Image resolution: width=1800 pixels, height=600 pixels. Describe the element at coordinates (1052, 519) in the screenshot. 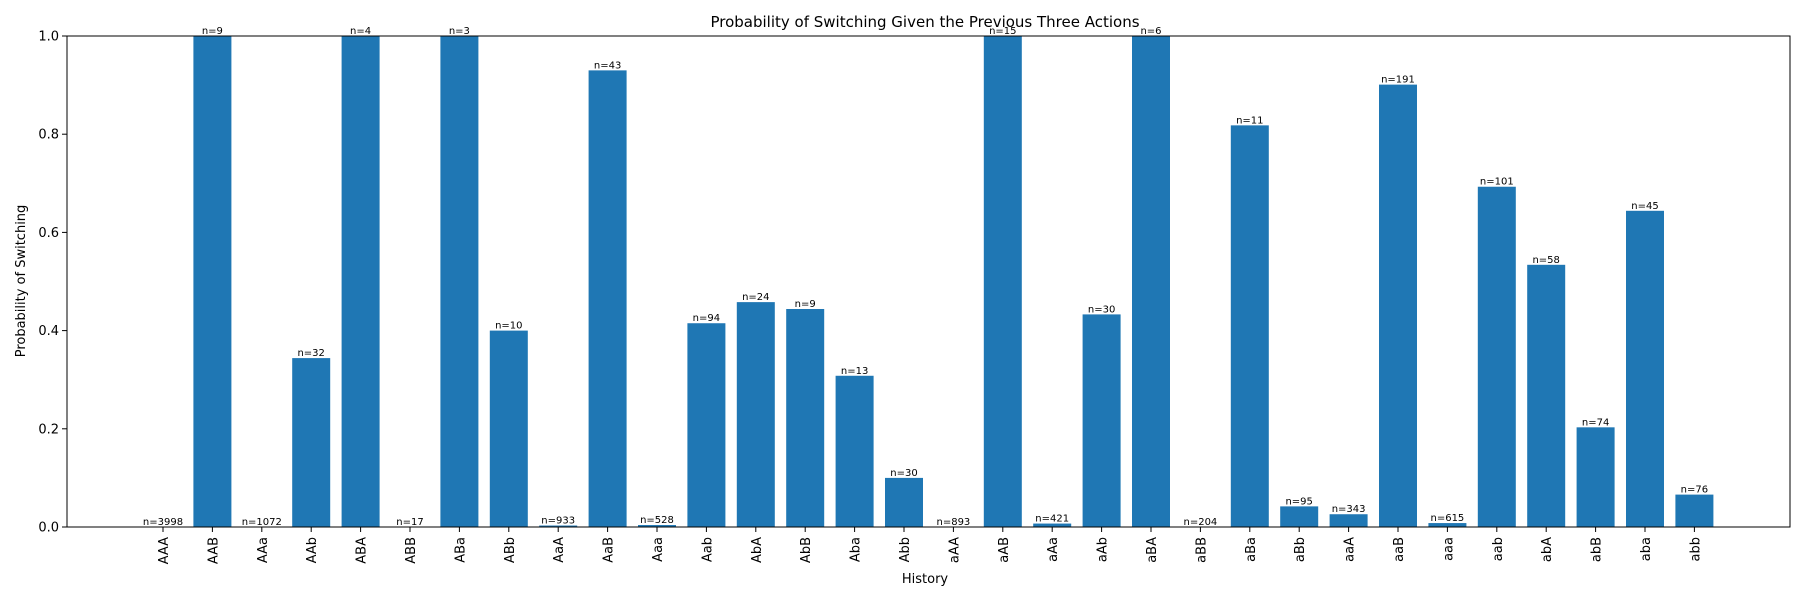

I see `bar-count-label: n=421` at that location.